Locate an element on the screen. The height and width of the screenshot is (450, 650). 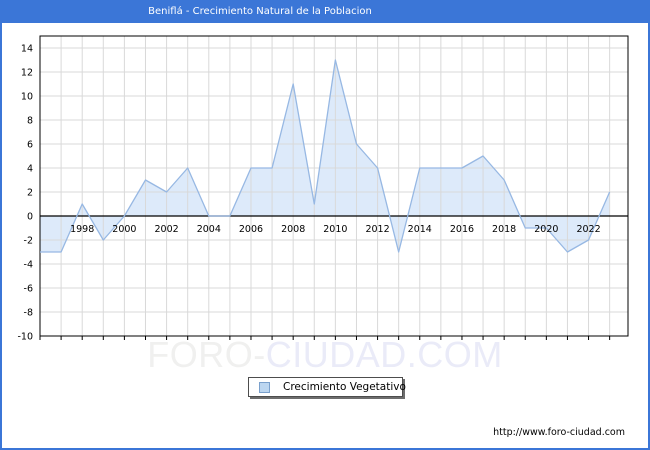
x-axis-ticks is located at coordinates (325, 338).